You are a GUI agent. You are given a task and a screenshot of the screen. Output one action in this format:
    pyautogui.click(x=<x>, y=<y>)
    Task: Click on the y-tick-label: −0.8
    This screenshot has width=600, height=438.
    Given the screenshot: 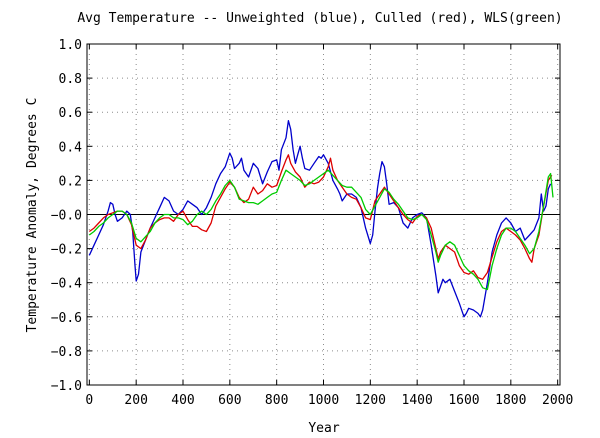 What is the action you would take?
    pyautogui.click(x=66, y=352)
    